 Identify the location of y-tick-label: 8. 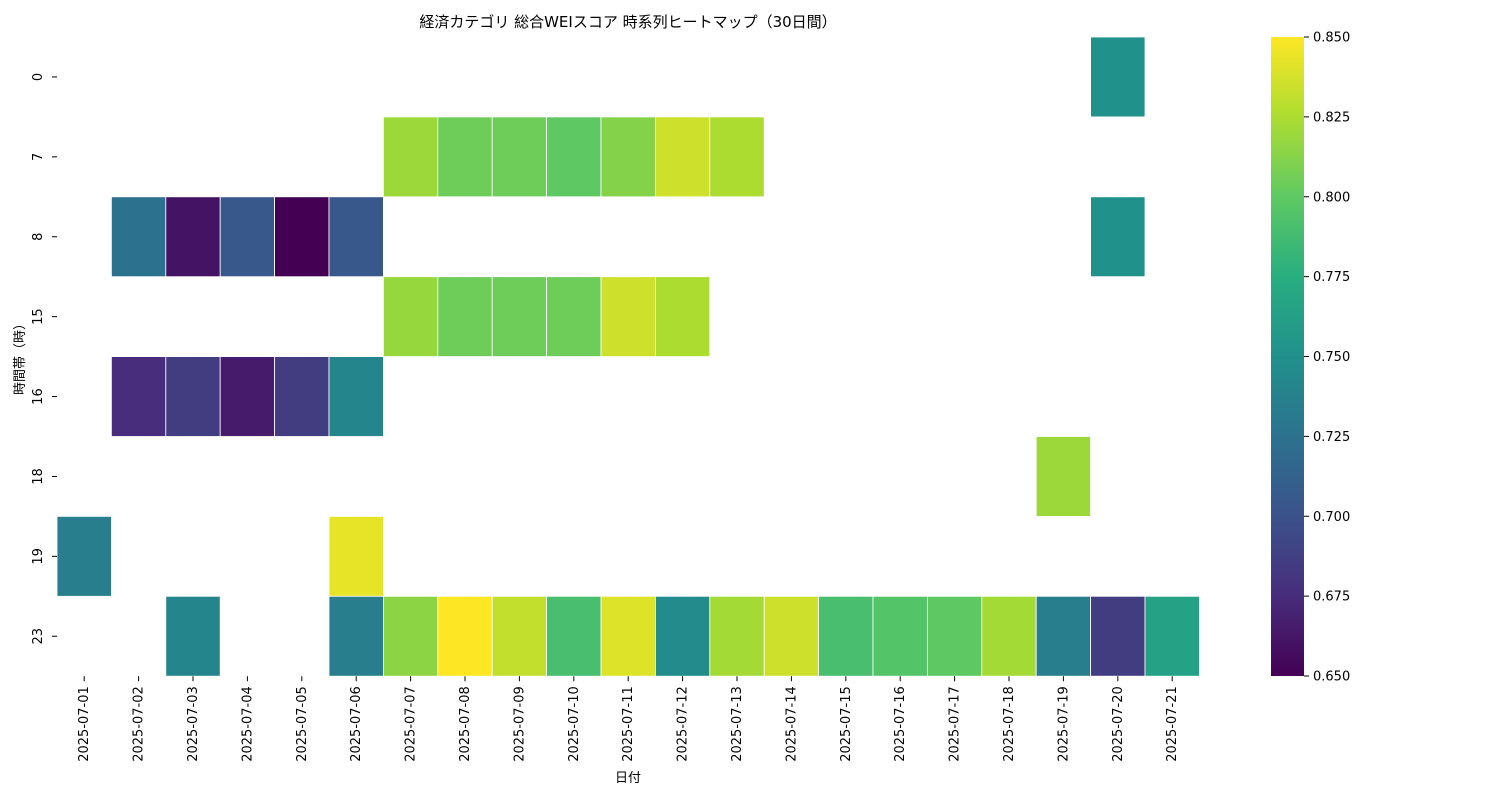
(38, 237).